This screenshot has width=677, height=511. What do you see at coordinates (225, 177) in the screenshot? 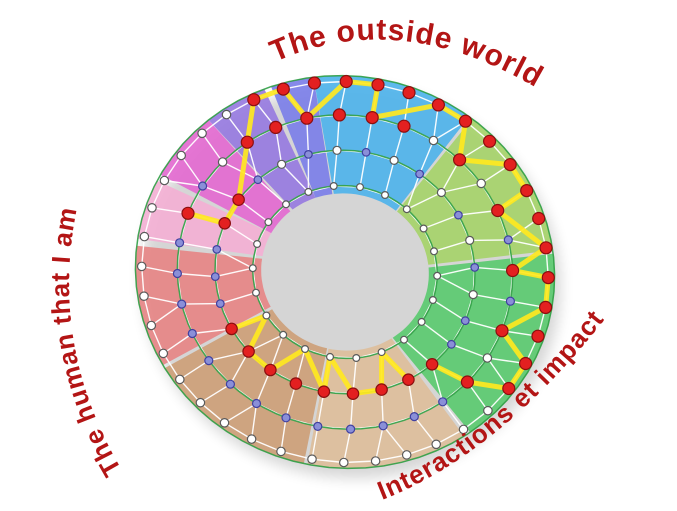
I see `sector-magenta` at bounding box center [225, 177].